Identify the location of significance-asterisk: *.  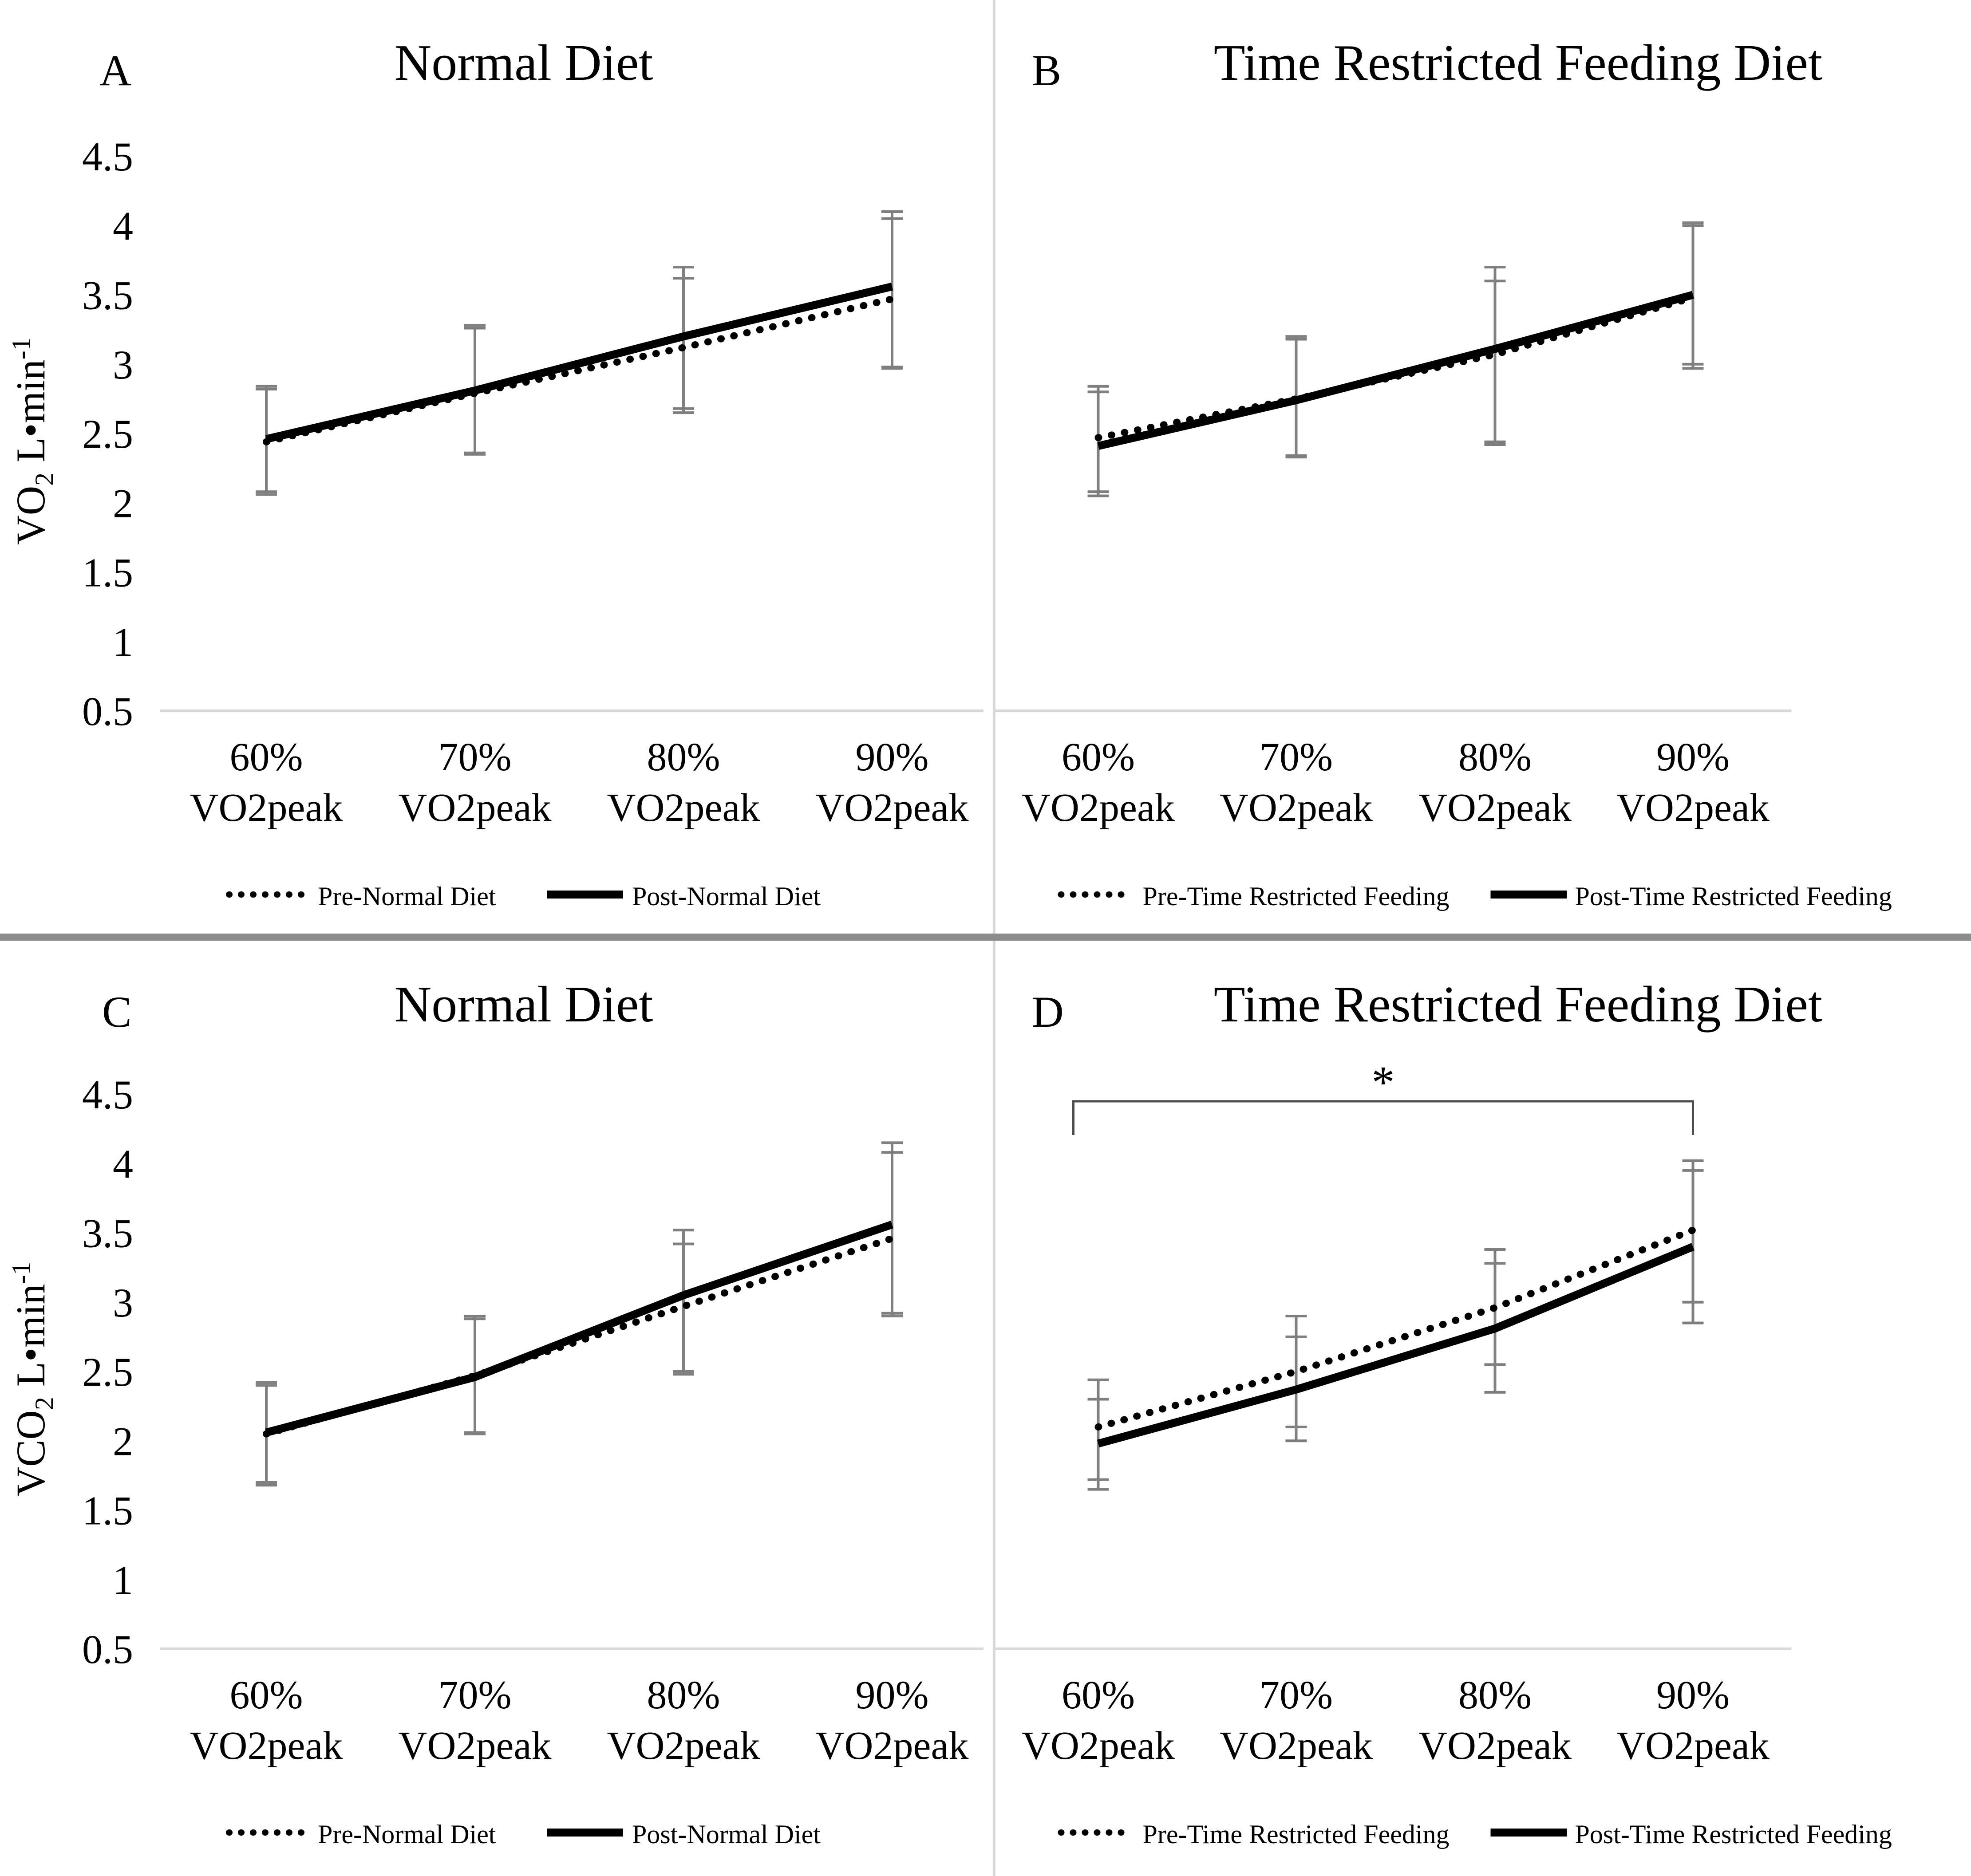
(1384, 1082).